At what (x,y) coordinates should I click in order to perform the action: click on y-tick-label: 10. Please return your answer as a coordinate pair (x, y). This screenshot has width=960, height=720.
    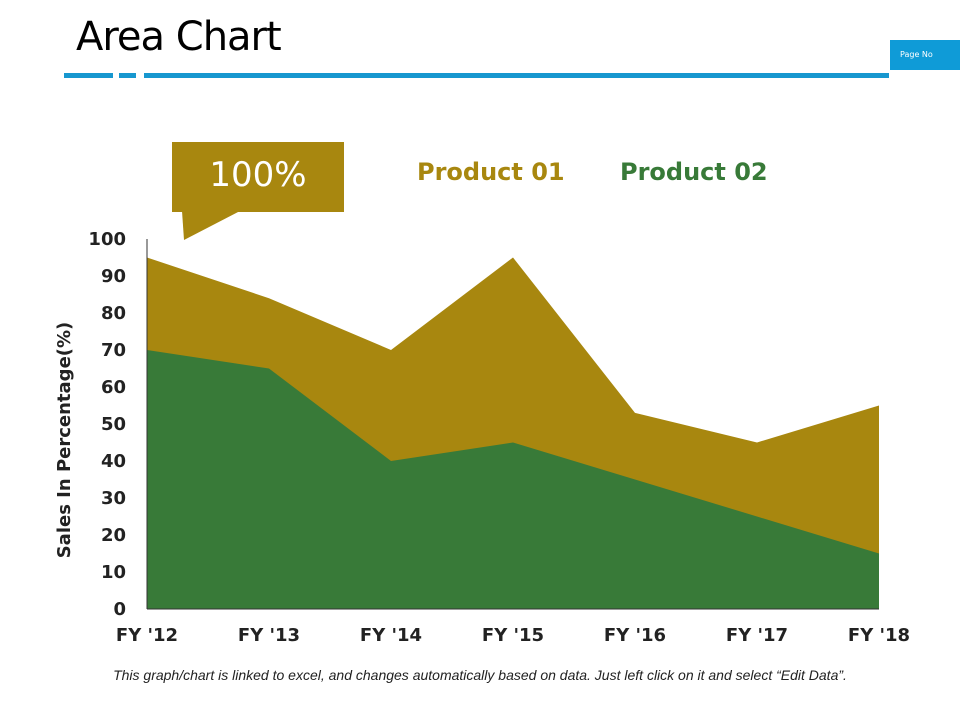
    Looking at the image, I should click on (113, 572).